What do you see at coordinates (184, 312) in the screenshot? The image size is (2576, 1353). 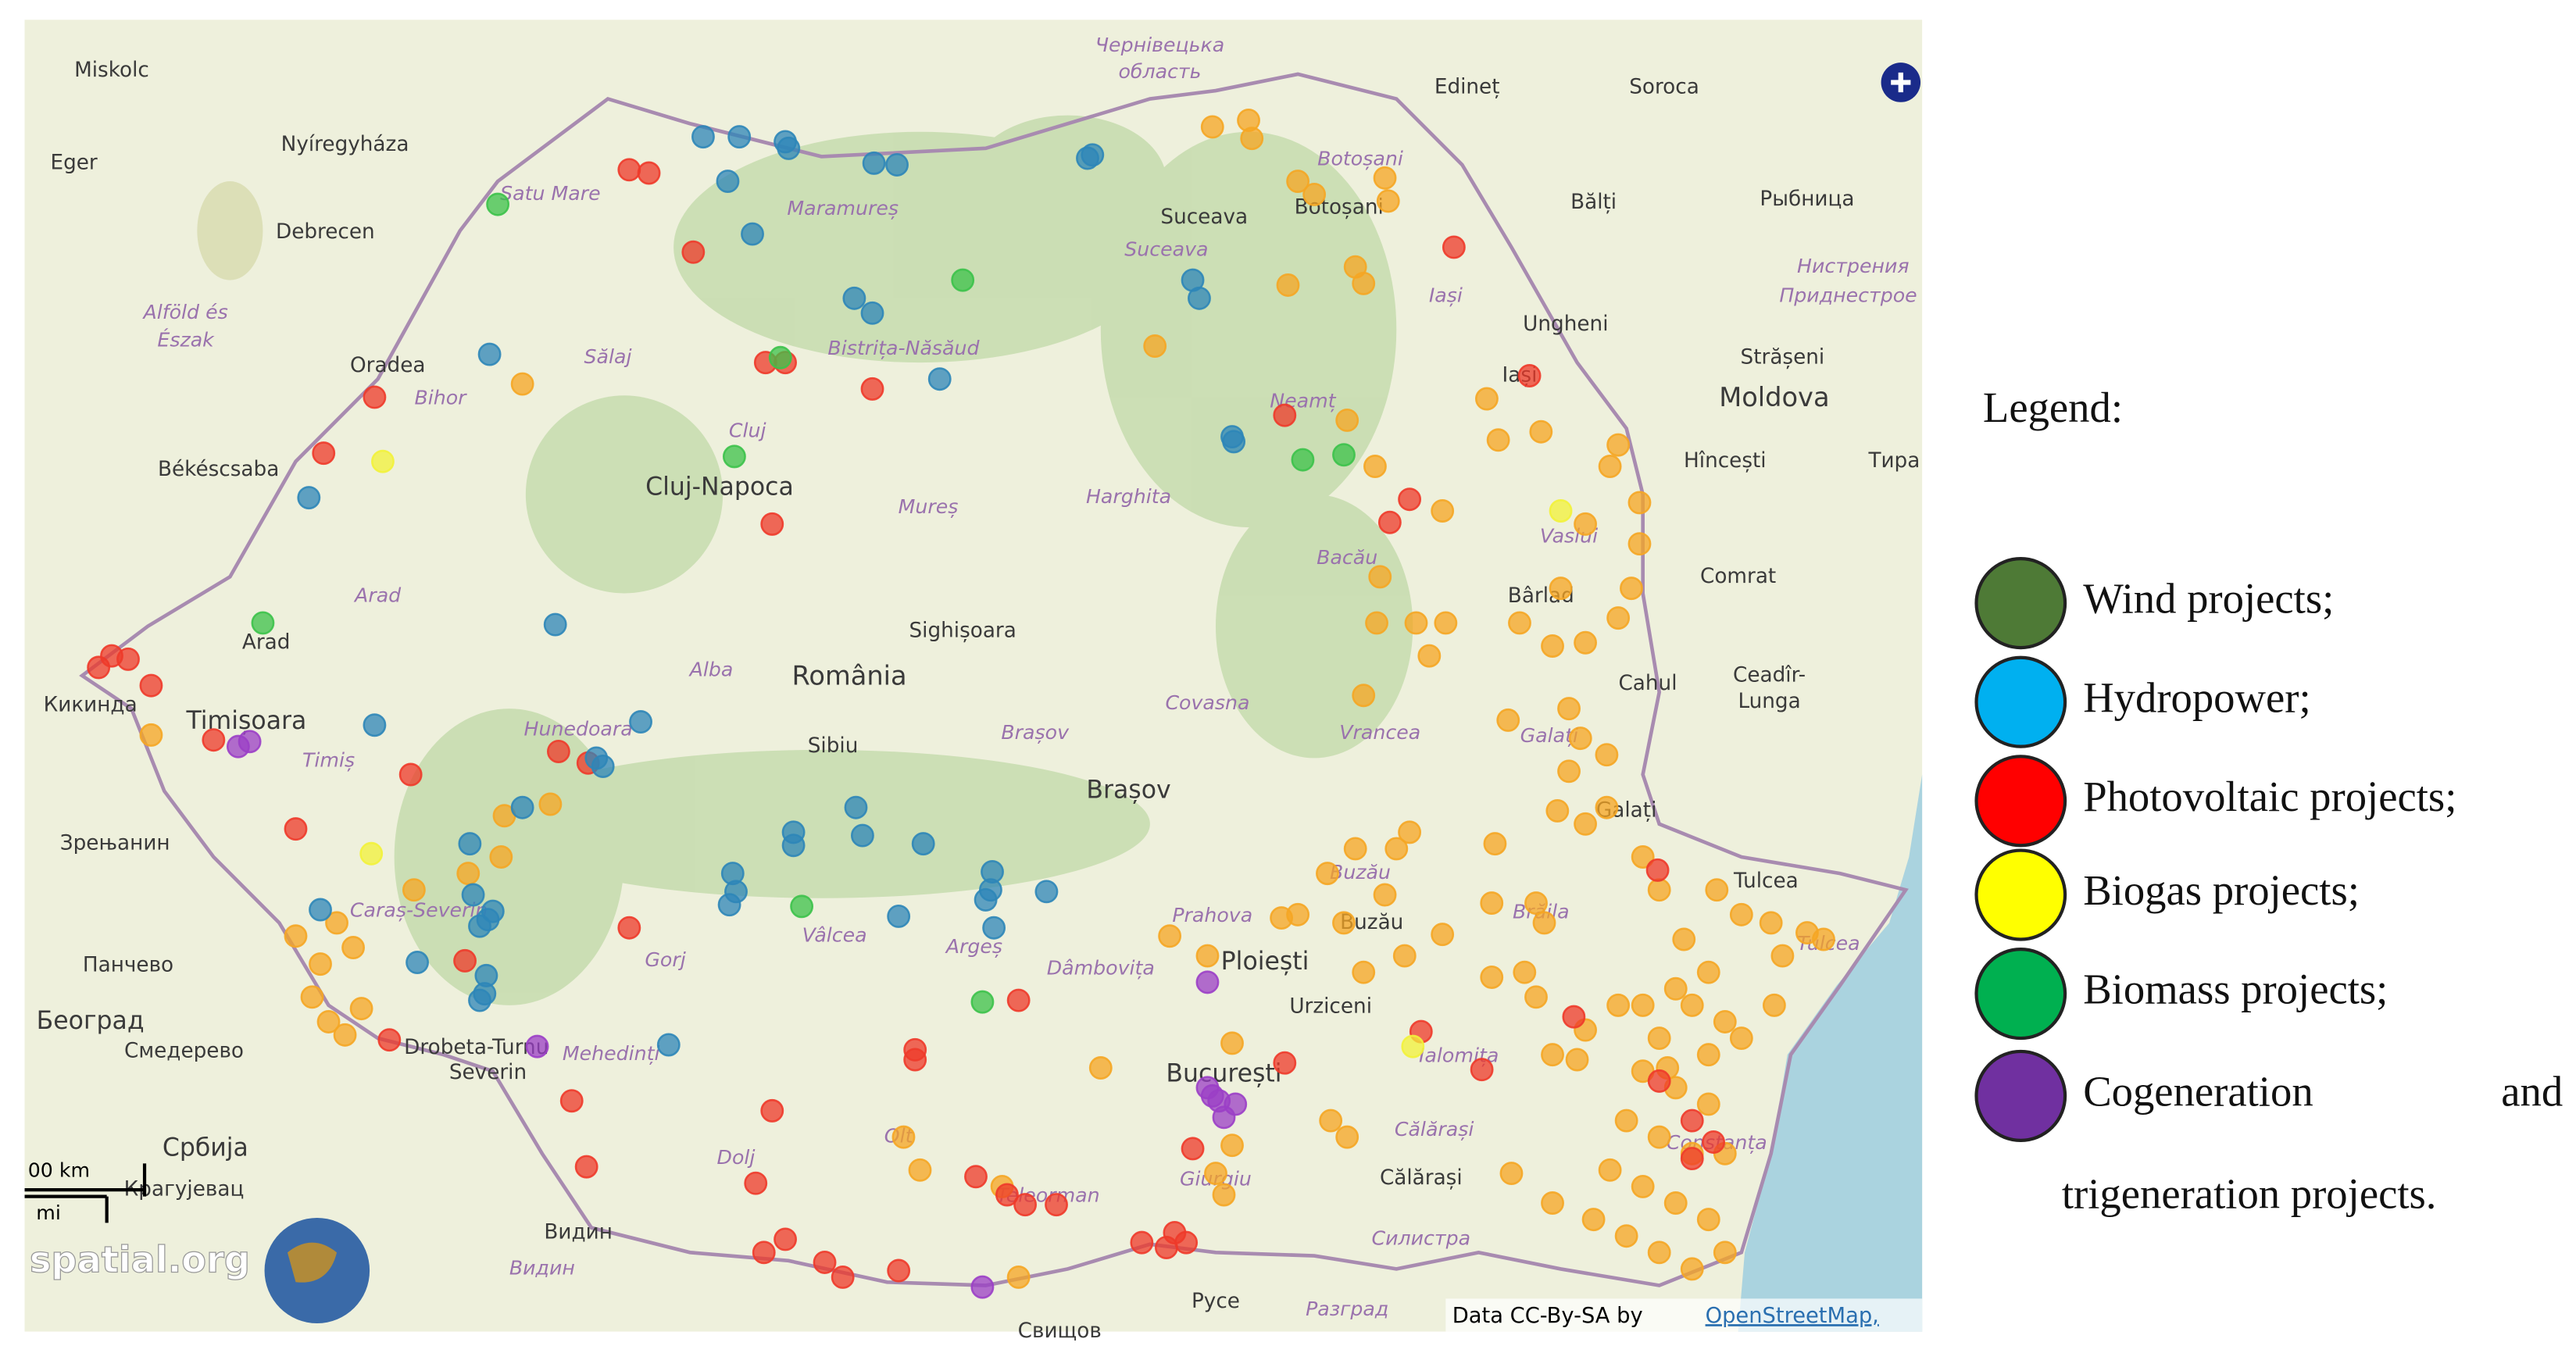 I see `region-label: Alföld és` at bounding box center [184, 312].